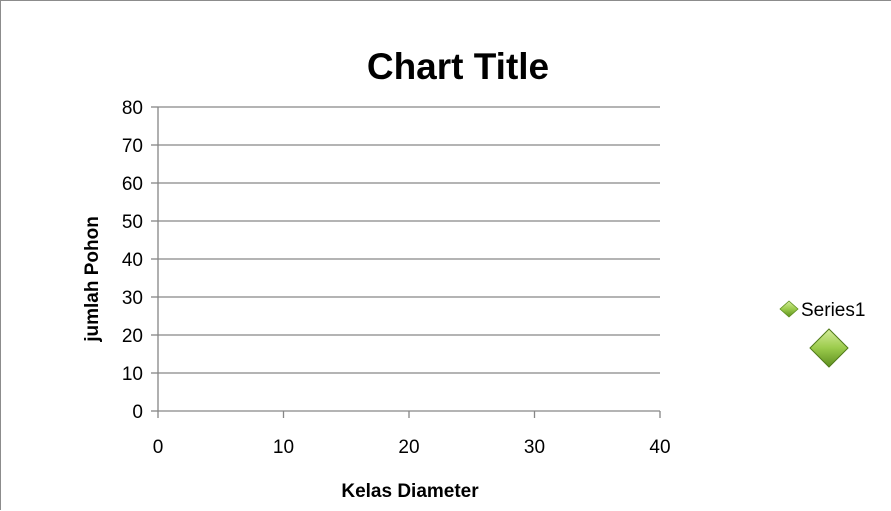 This screenshot has height=511, width=891. What do you see at coordinates (132, 298) in the screenshot?
I see `y-tick-label-30: 30` at bounding box center [132, 298].